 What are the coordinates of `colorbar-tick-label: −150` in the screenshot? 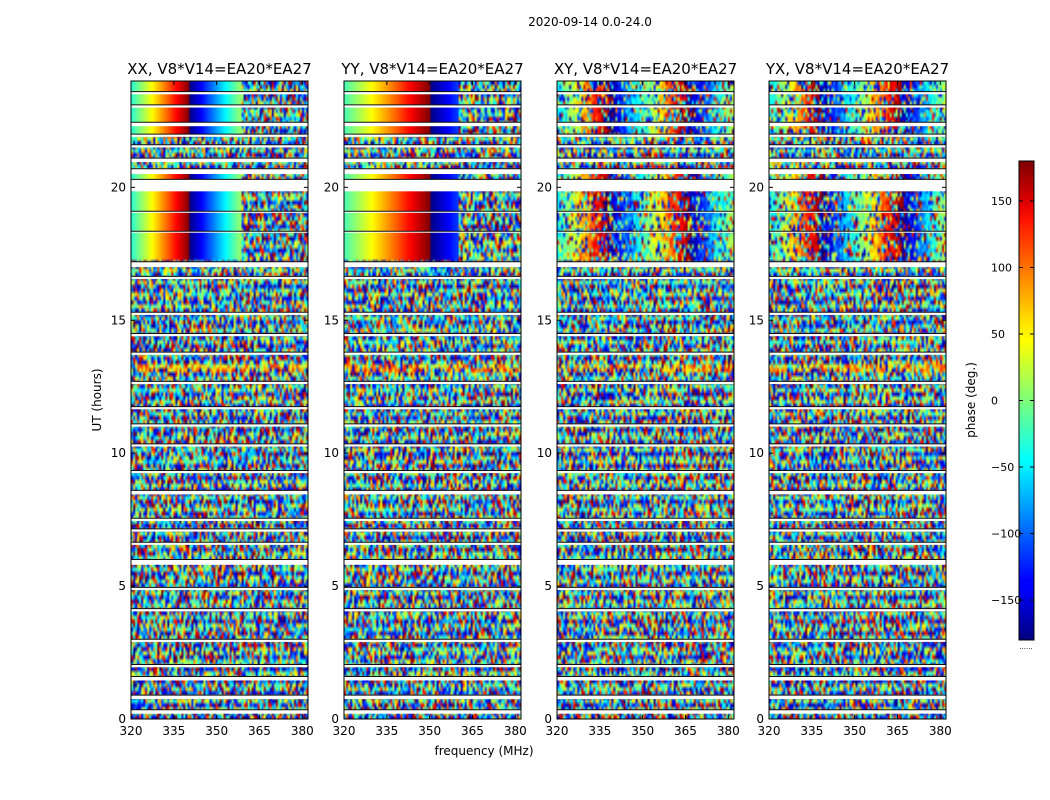 It's located at (1006, 600).